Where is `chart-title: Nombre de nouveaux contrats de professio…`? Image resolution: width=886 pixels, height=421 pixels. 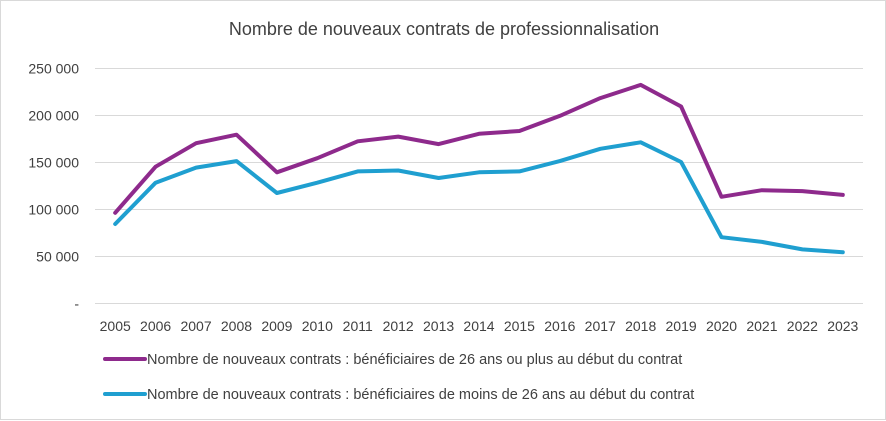
chart-title: Nombre de nouveaux contrats de professio… is located at coordinates (444, 29).